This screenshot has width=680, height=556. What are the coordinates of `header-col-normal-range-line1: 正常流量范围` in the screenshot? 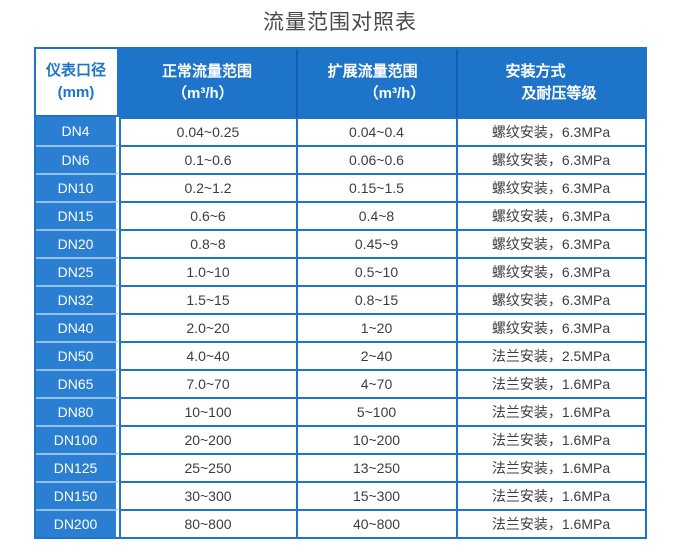 It's located at (206, 71).